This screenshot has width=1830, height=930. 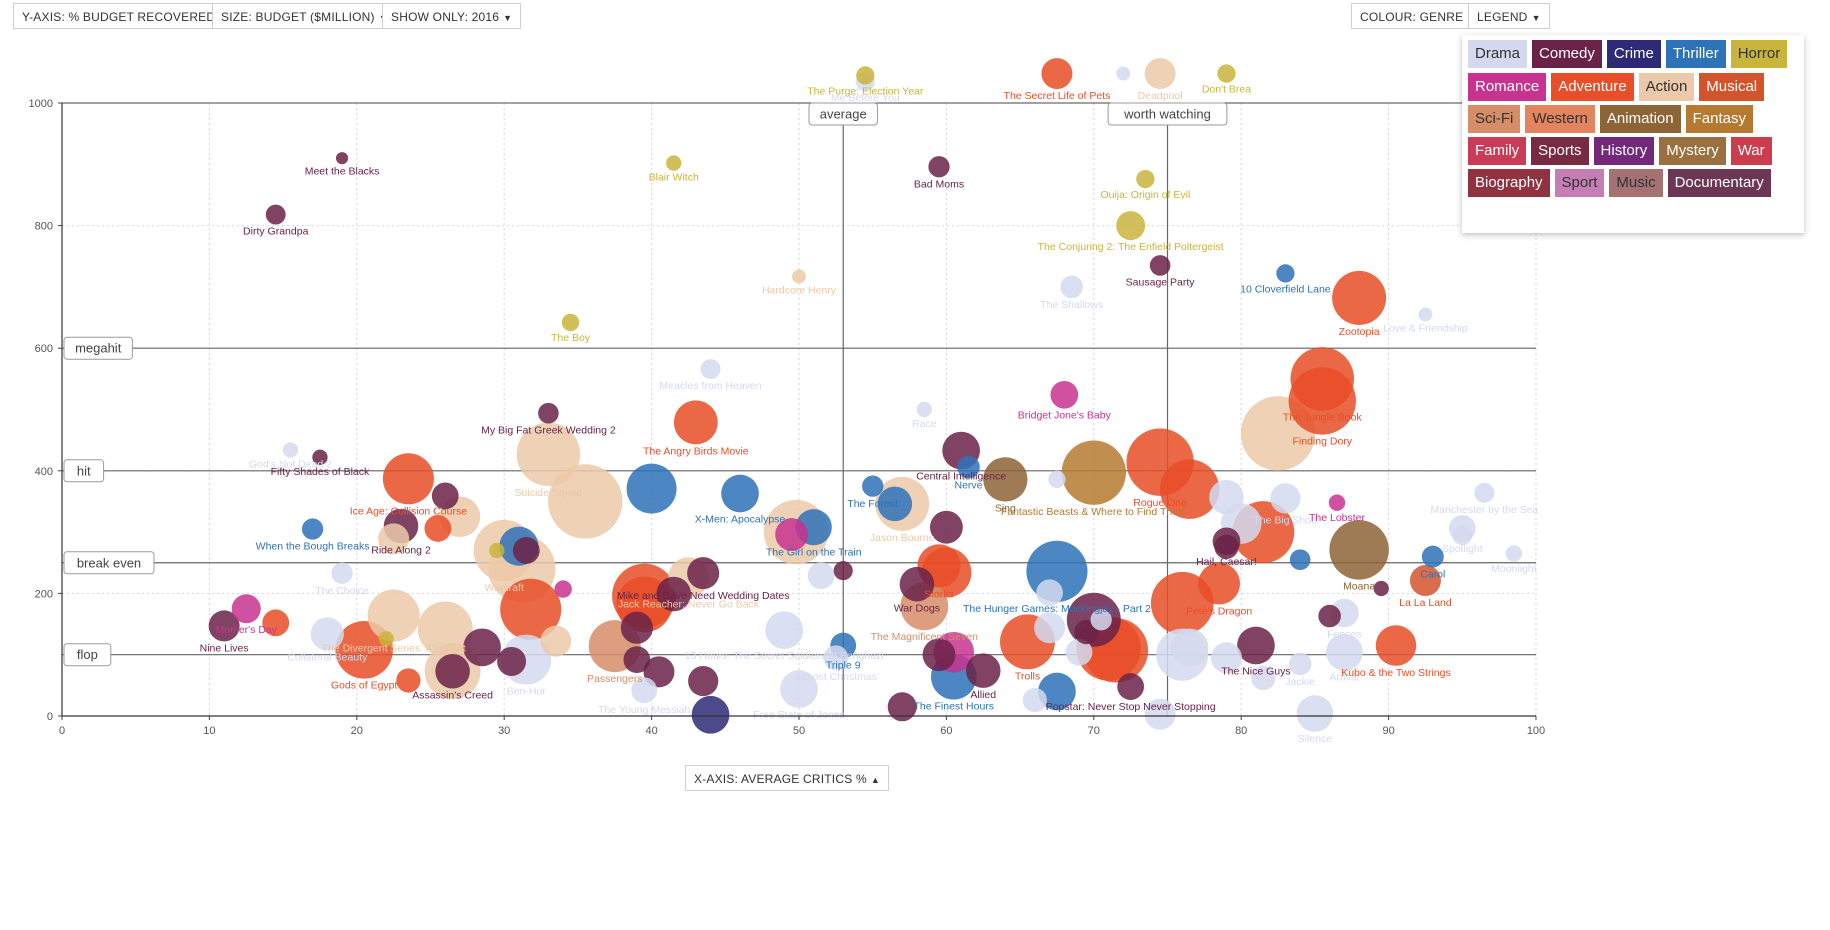 What do you see at coordinates (1057, 96) in the screenshot?
I see `point-label: The Secret Life of Pets` at bounding box center [1057, 96].